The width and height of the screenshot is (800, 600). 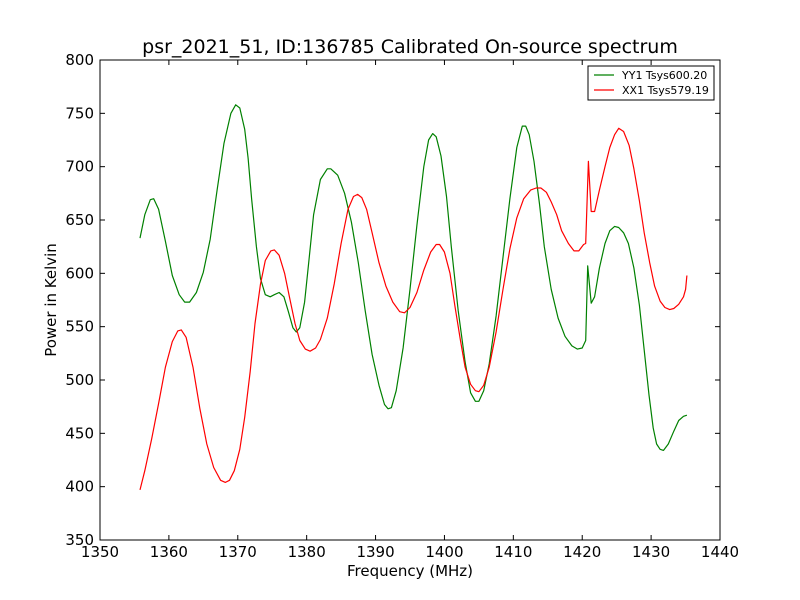 What do you see at coordinates (664, 75) in the screenshot?
I see `legend-label-0: YY1 Tsys600.20` at bounding box center [664, 75].